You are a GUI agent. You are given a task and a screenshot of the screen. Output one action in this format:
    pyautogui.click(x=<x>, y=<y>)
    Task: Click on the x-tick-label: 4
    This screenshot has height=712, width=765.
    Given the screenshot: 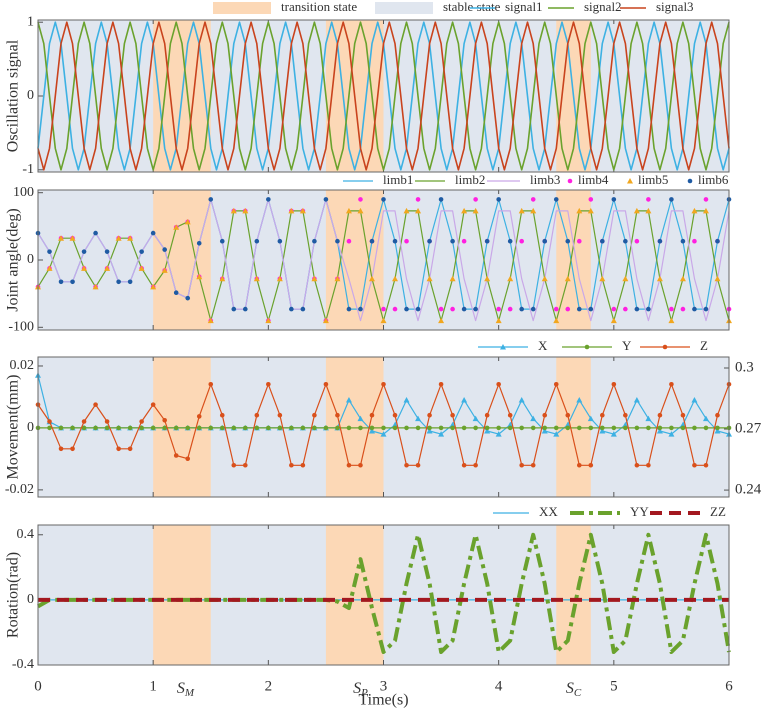 What is the action you would take?
    pyautogui.click(x=499, y=686)
    